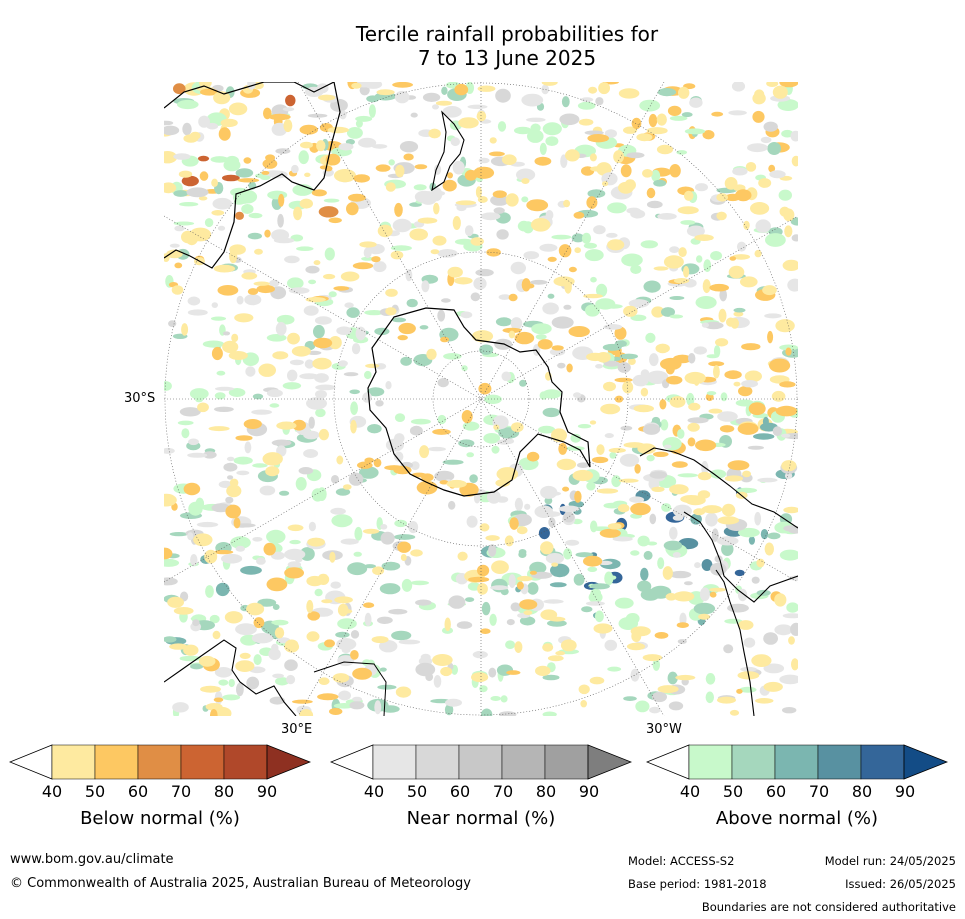 This screenshot has height=919, width=965. Describe the element at coordinates (92, 859) in the screenshot. I see `footer-url: www.bom.gov.au/climate` at that location.